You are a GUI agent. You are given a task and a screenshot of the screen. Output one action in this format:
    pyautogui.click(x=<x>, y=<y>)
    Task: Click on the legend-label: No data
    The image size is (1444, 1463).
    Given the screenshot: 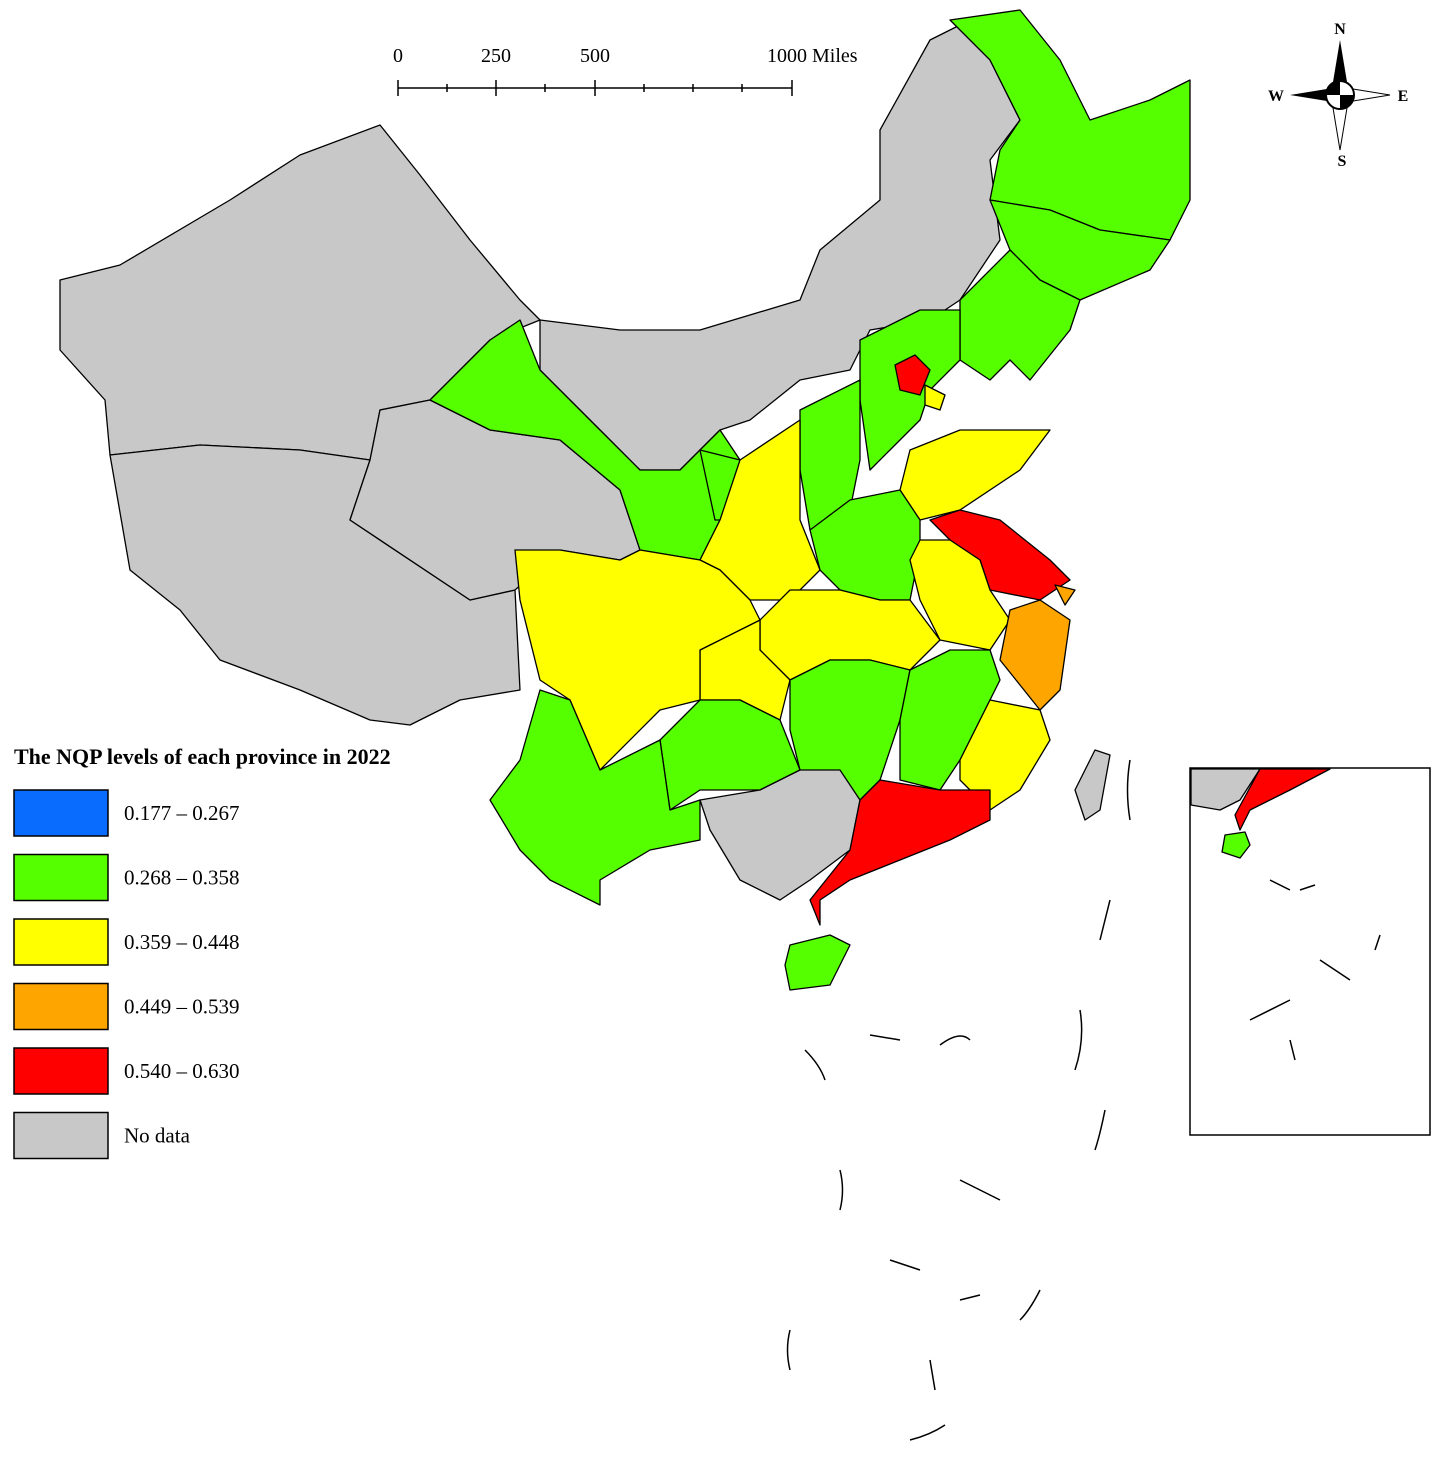 What is the action you would take?
    pyautogui.click(x=157, y=1136)
    